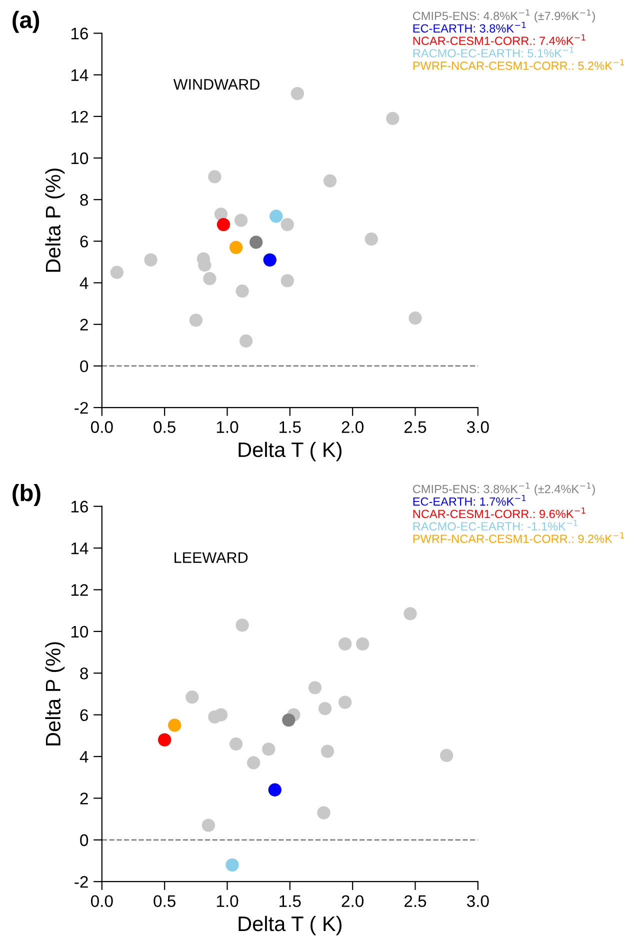 The width and height of the screenshot is (633, 950). Describe the element at coordinates (26, 21) in the screenshot. I see `chart-title: (a)` at that location.